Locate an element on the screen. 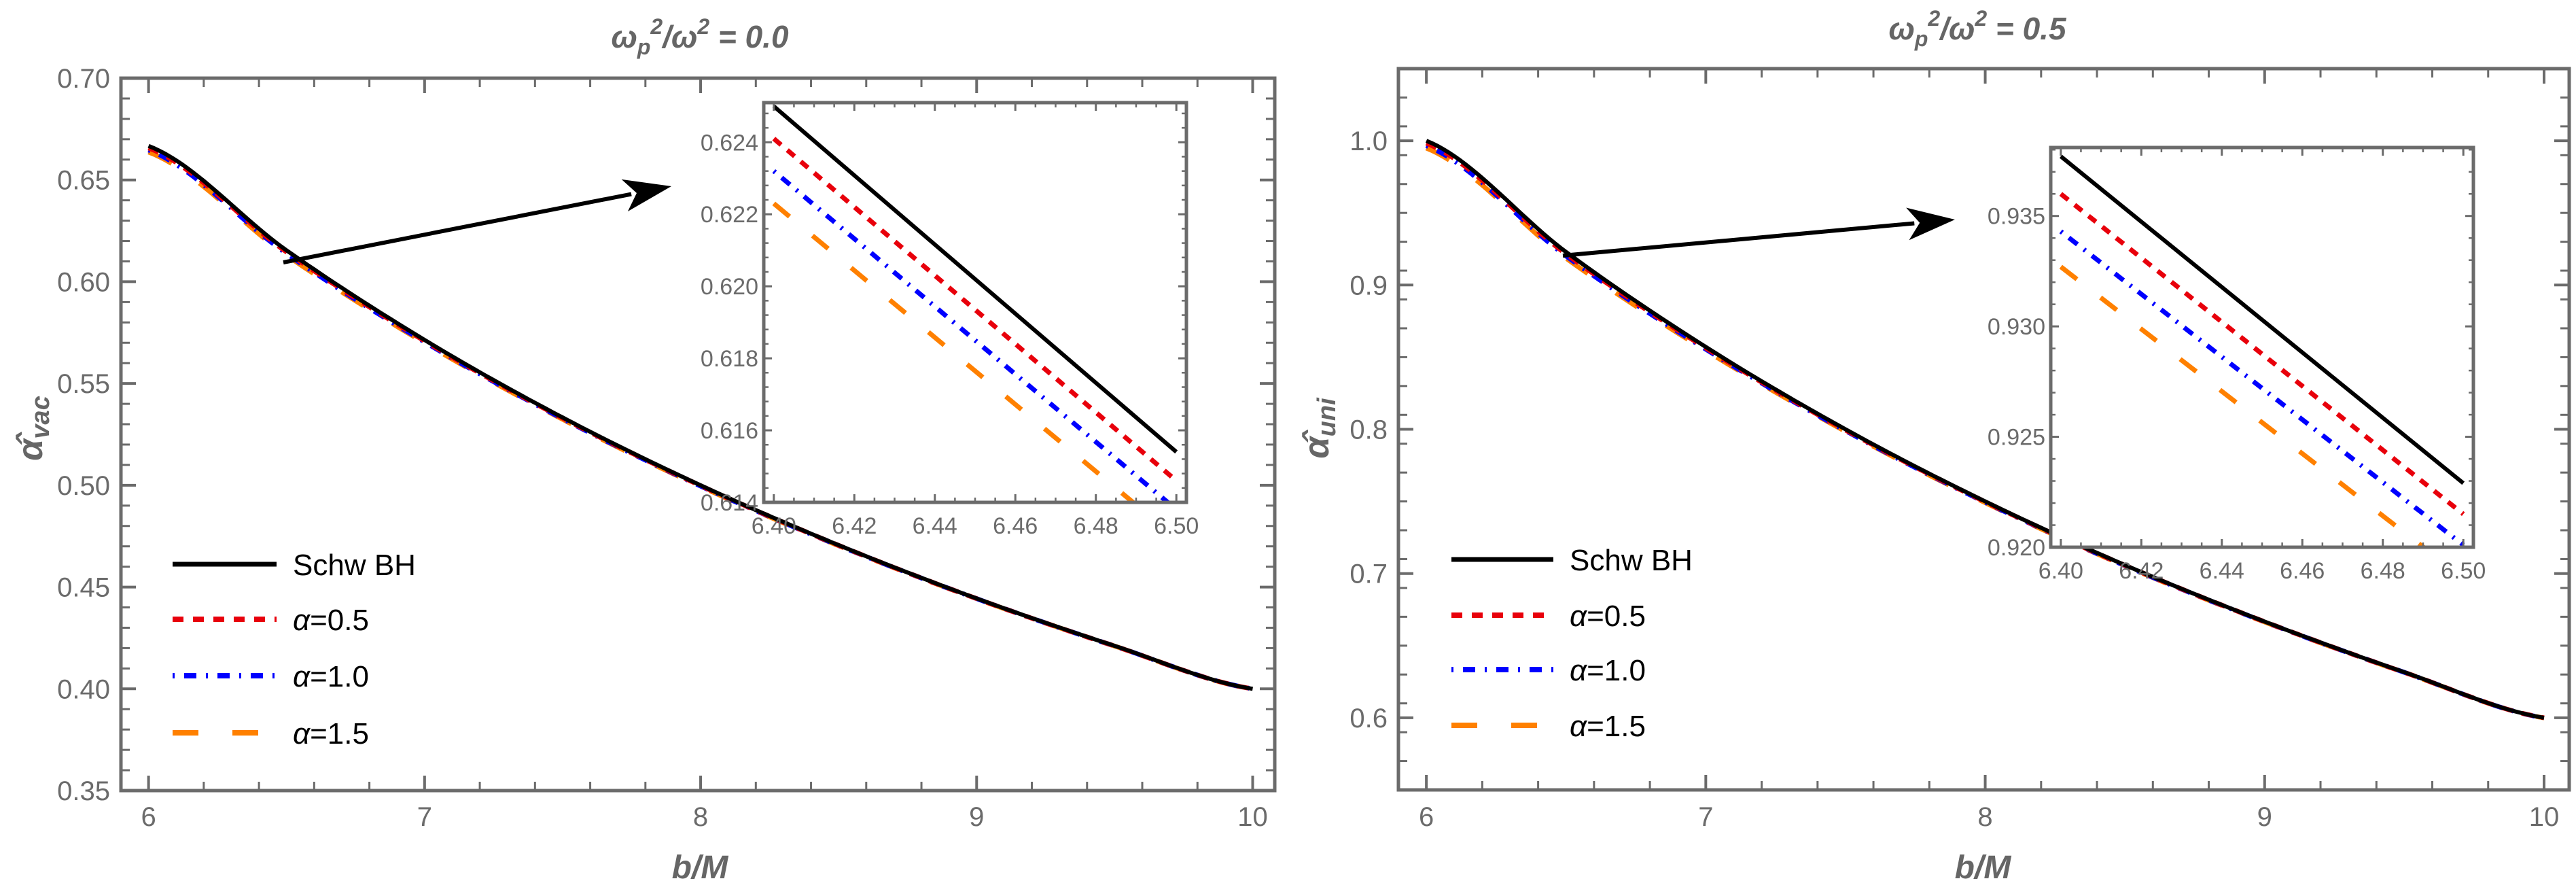  y-tick-label: 0.8 is located at coordinates (1368, 430).